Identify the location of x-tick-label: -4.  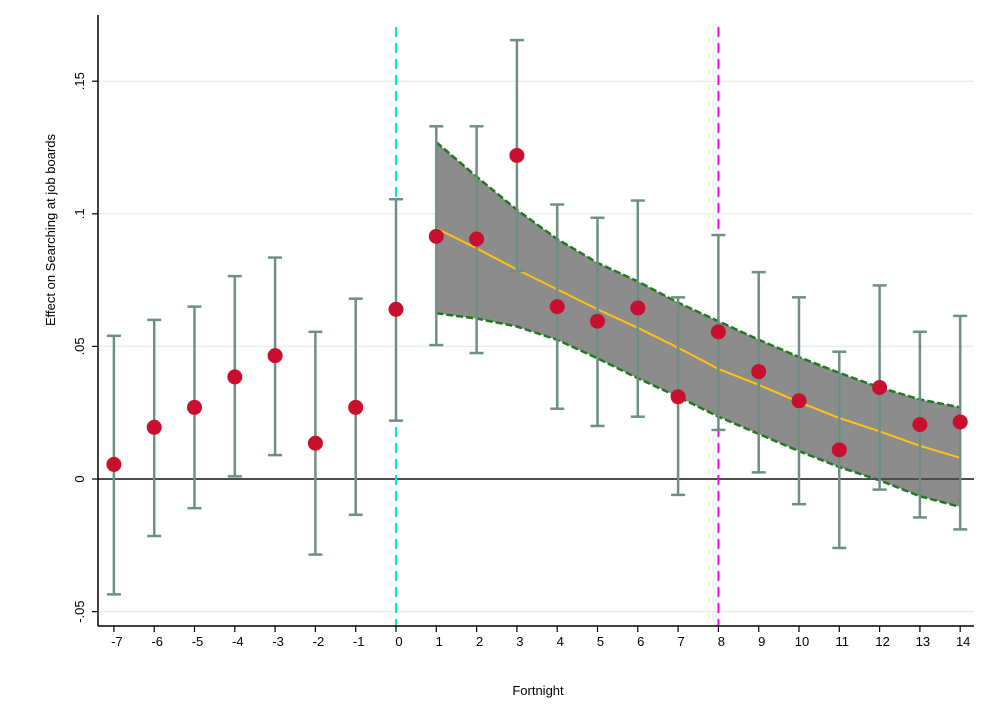
(238, 641).